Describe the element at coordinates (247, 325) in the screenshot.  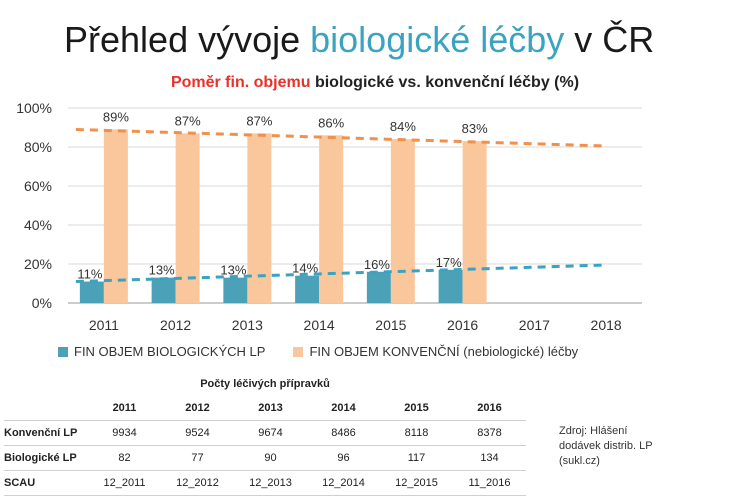
I see `x-tick-label: 2013` at that location.